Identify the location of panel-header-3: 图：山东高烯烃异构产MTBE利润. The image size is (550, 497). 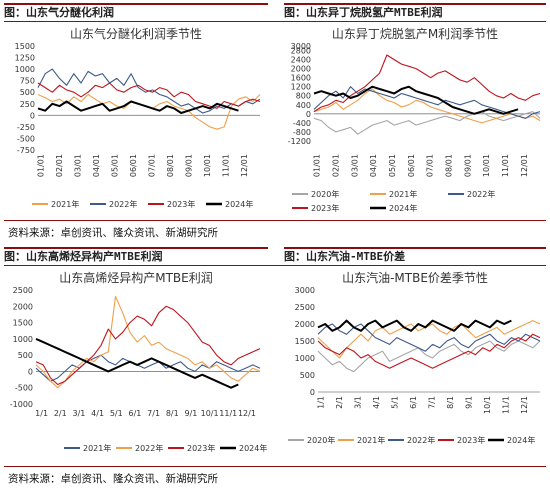
(83, 256).